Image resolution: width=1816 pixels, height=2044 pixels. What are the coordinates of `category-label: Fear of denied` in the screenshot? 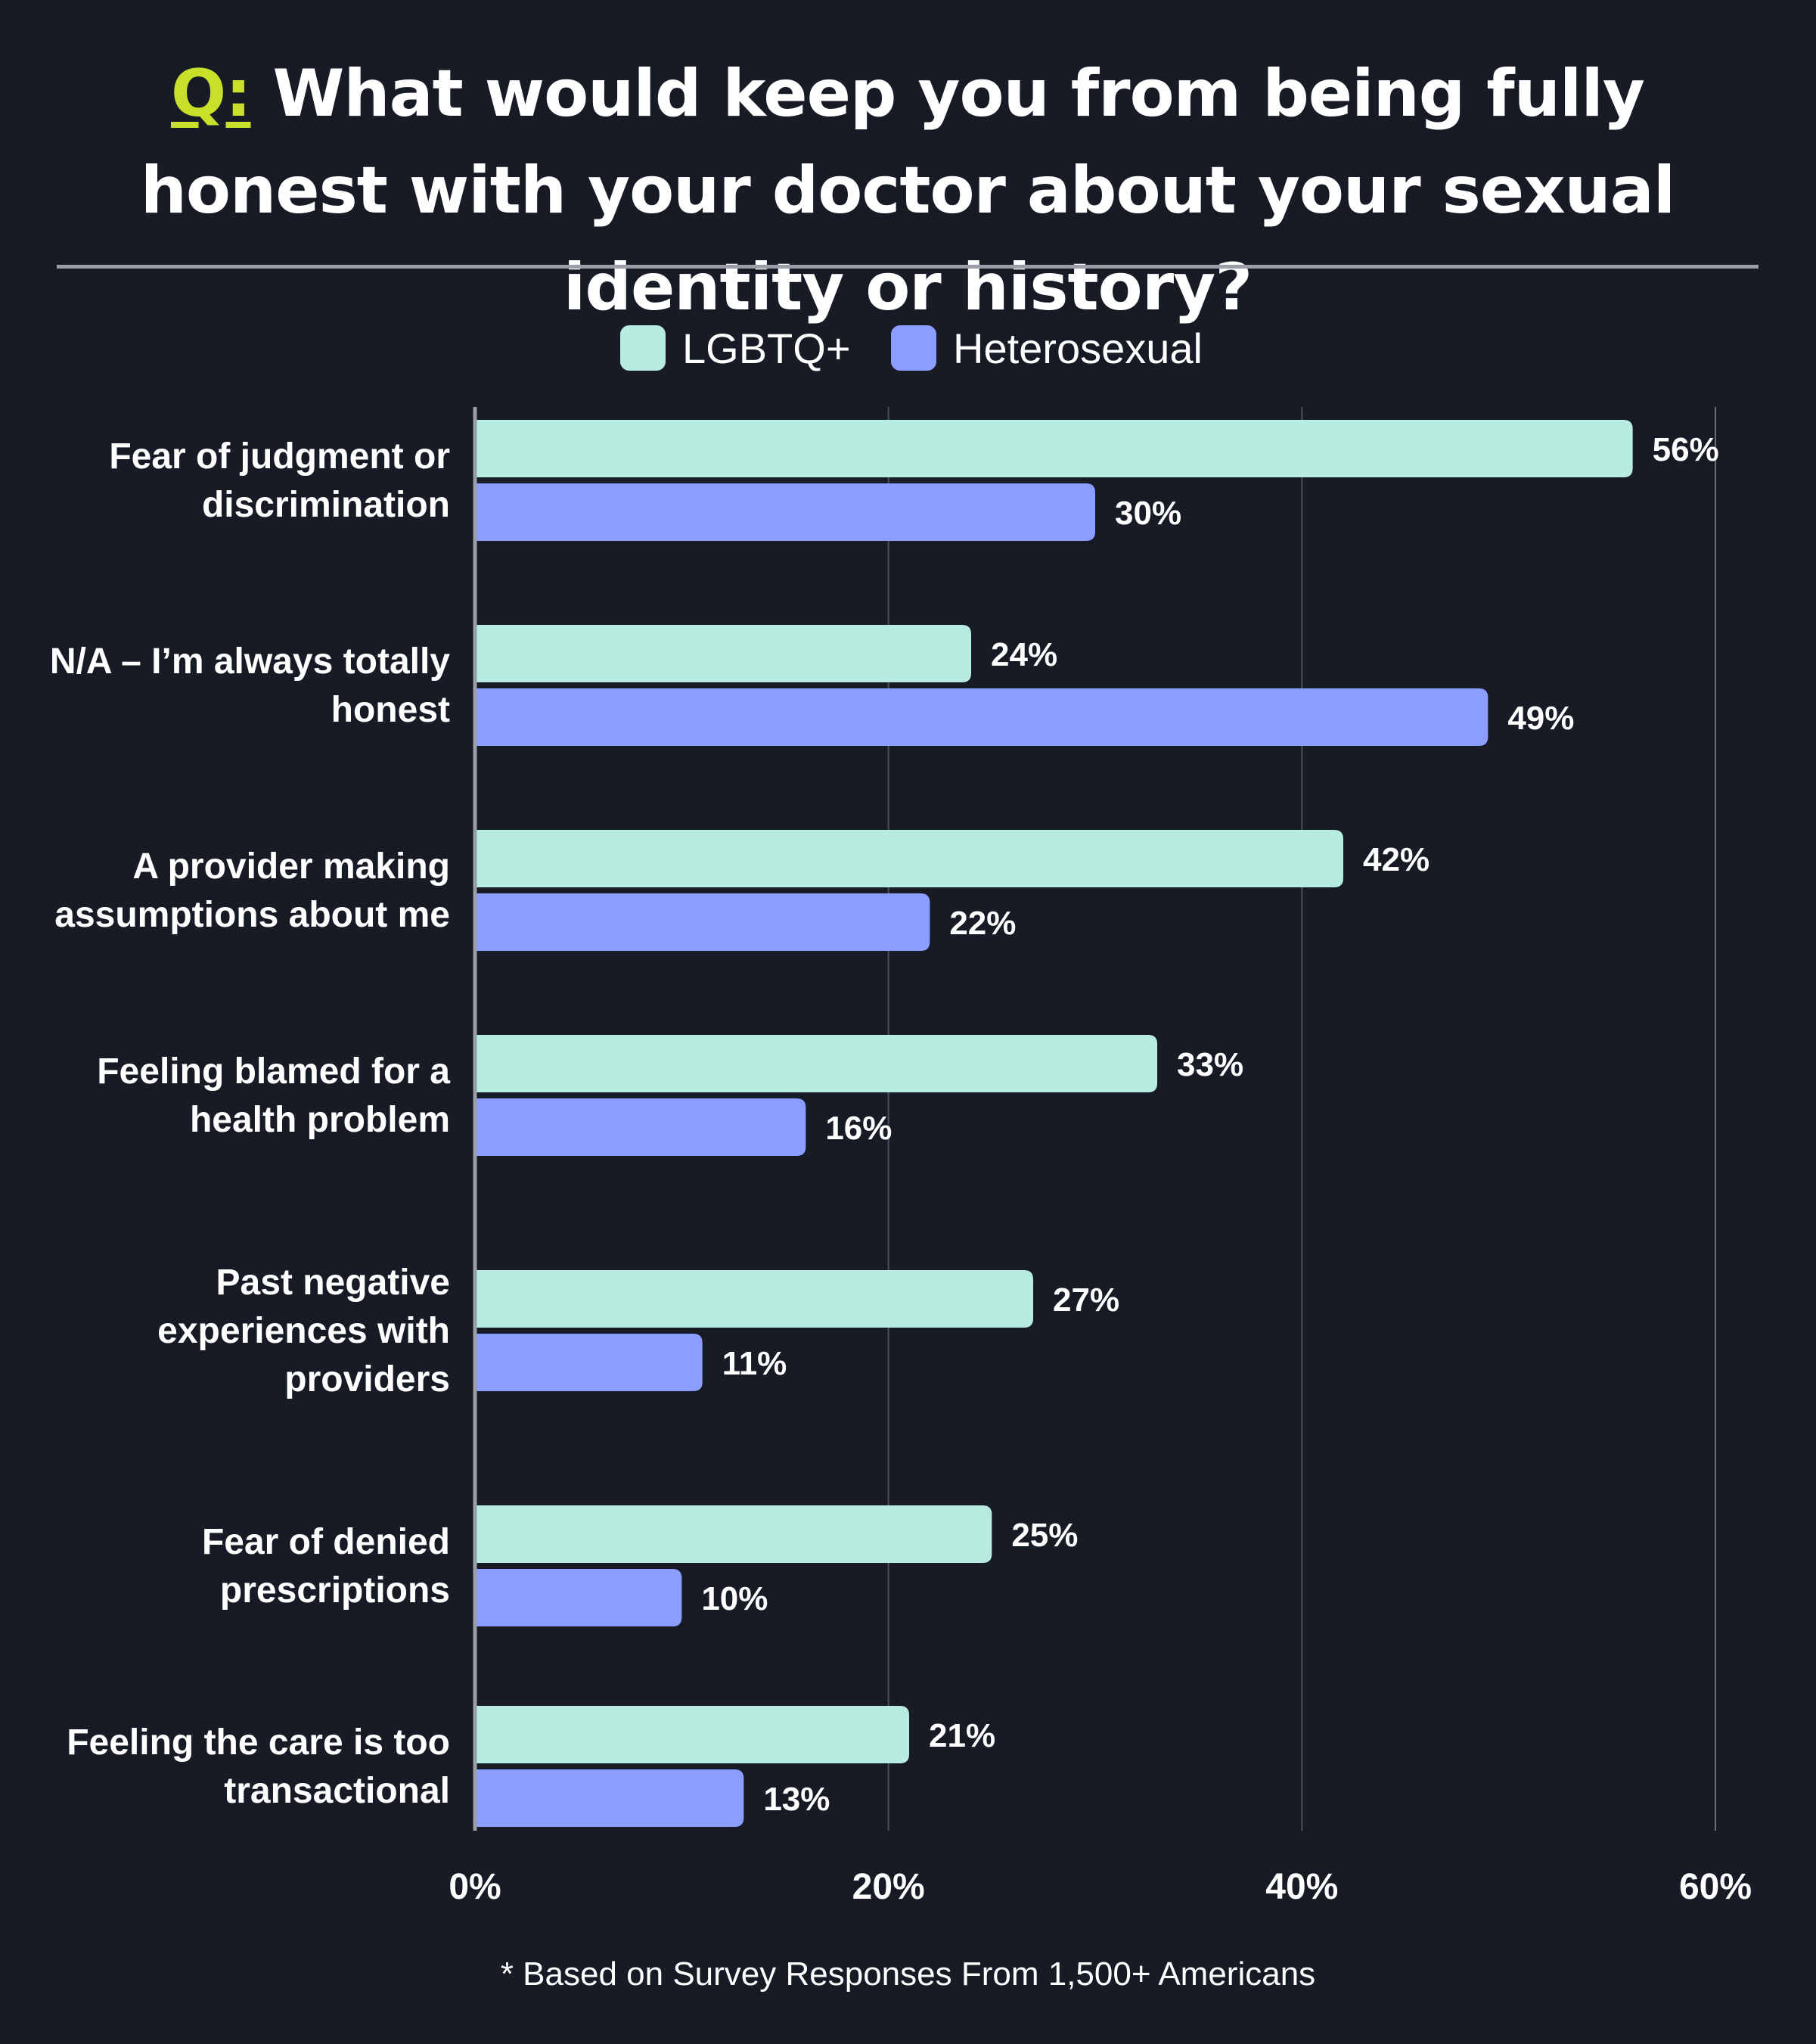 It's located at (326, 1542).